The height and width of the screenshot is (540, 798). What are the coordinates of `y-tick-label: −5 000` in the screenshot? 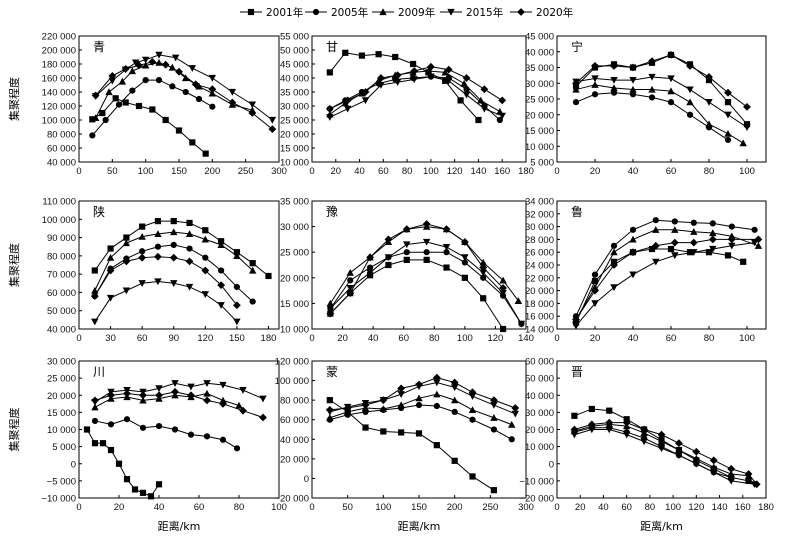 It's located at (61, 481).